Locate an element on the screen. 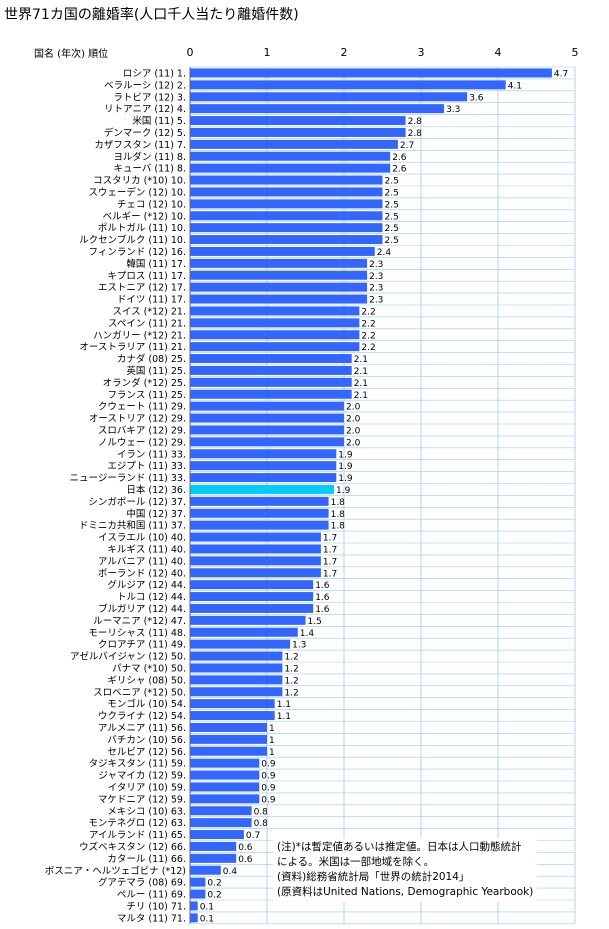 This screenshot has width=609, height=929. category-label: ウズベキスタン (12) 66. is located at coordinates (132, 847).